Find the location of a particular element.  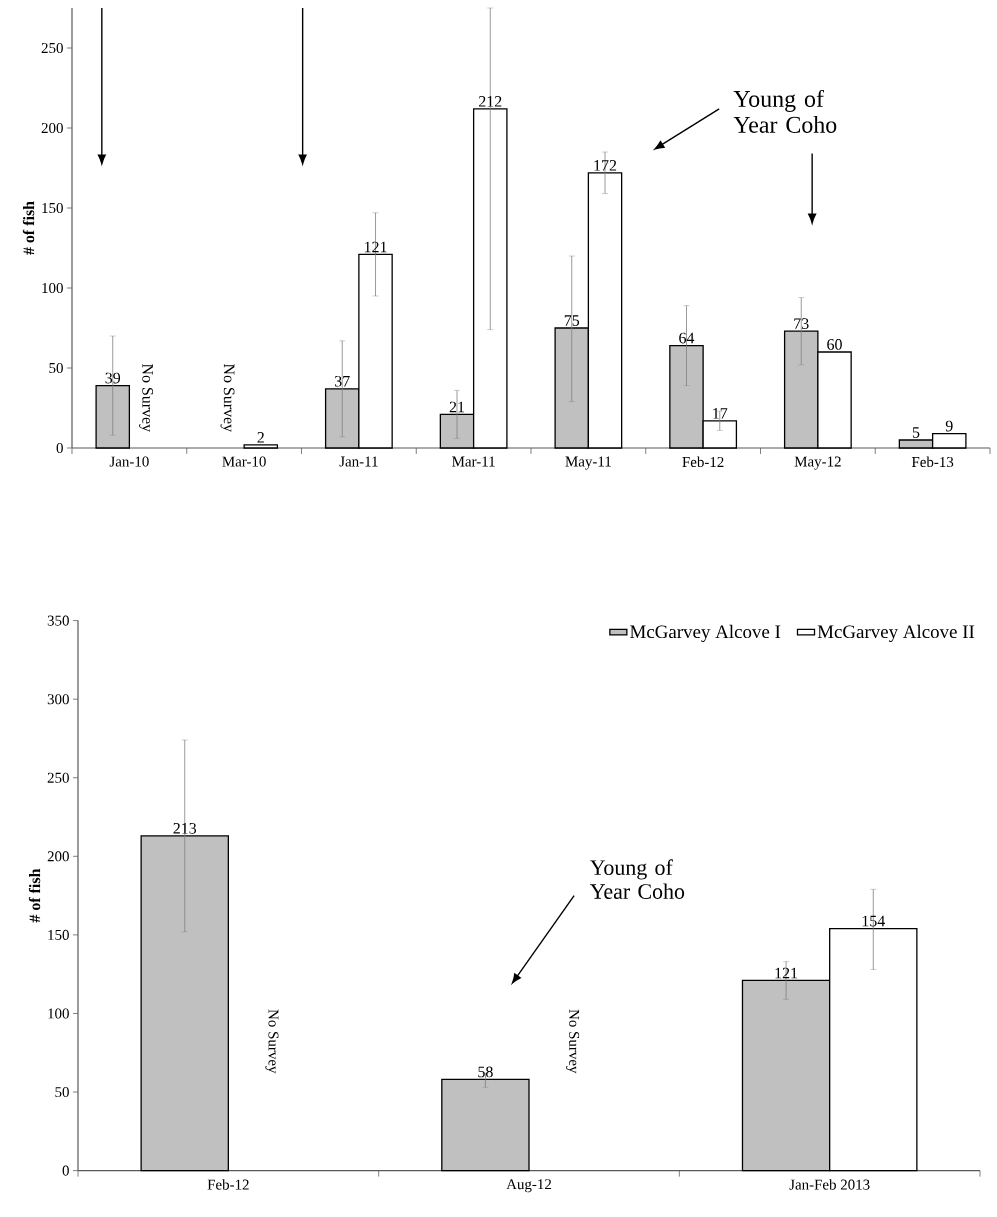

data-label: 17 is located at coordinates (720, 413).